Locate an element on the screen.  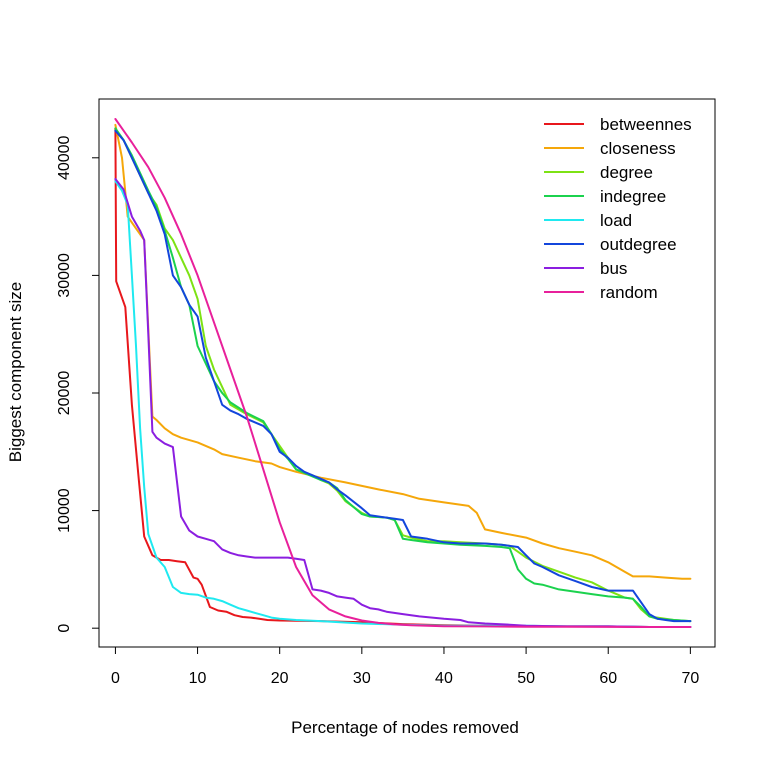
legend-label-random: random is located at coordinates (629, 292).